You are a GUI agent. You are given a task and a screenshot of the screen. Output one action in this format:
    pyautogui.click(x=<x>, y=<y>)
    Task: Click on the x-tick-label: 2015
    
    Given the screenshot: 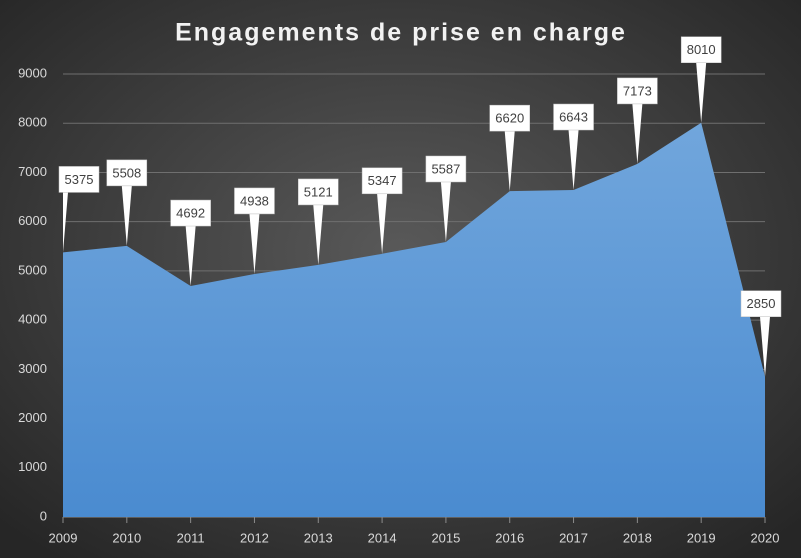 What is the action you would take?
    pyautogui.click(x=445, y=537)
    